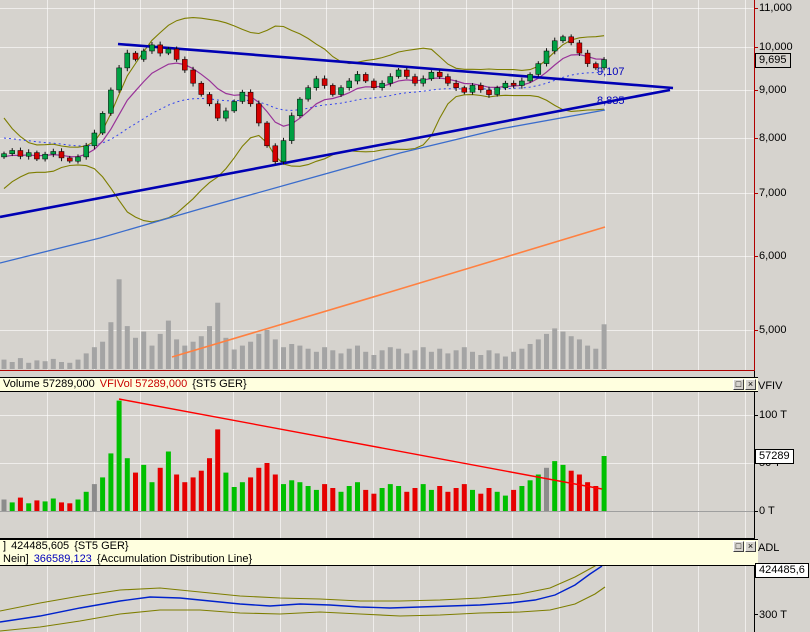  Describe the element at coordinates (143, 384) in the screenshot. I see `vfivol-value-label: VFIVol 57289,000` at that location.